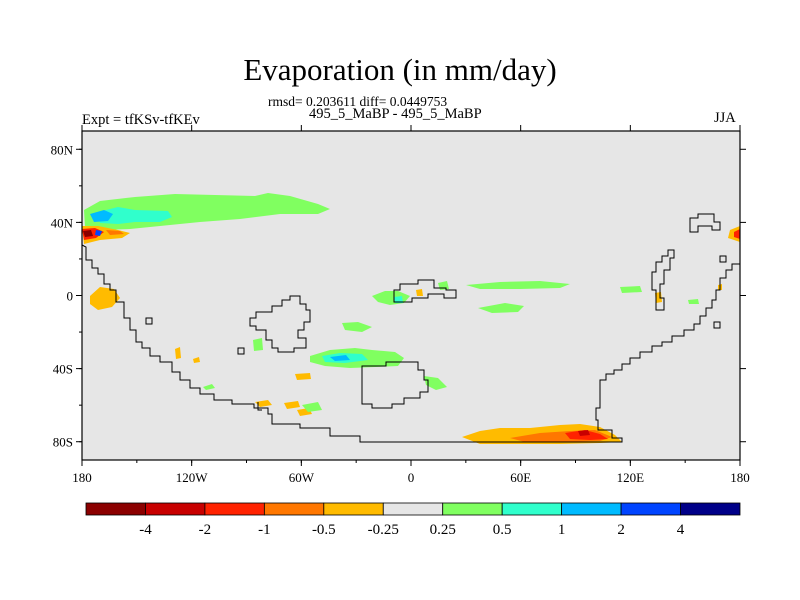 The width and height of the screenshot is (800, 600). I want to click on y-tick-label: 80S, so click(63, 442).